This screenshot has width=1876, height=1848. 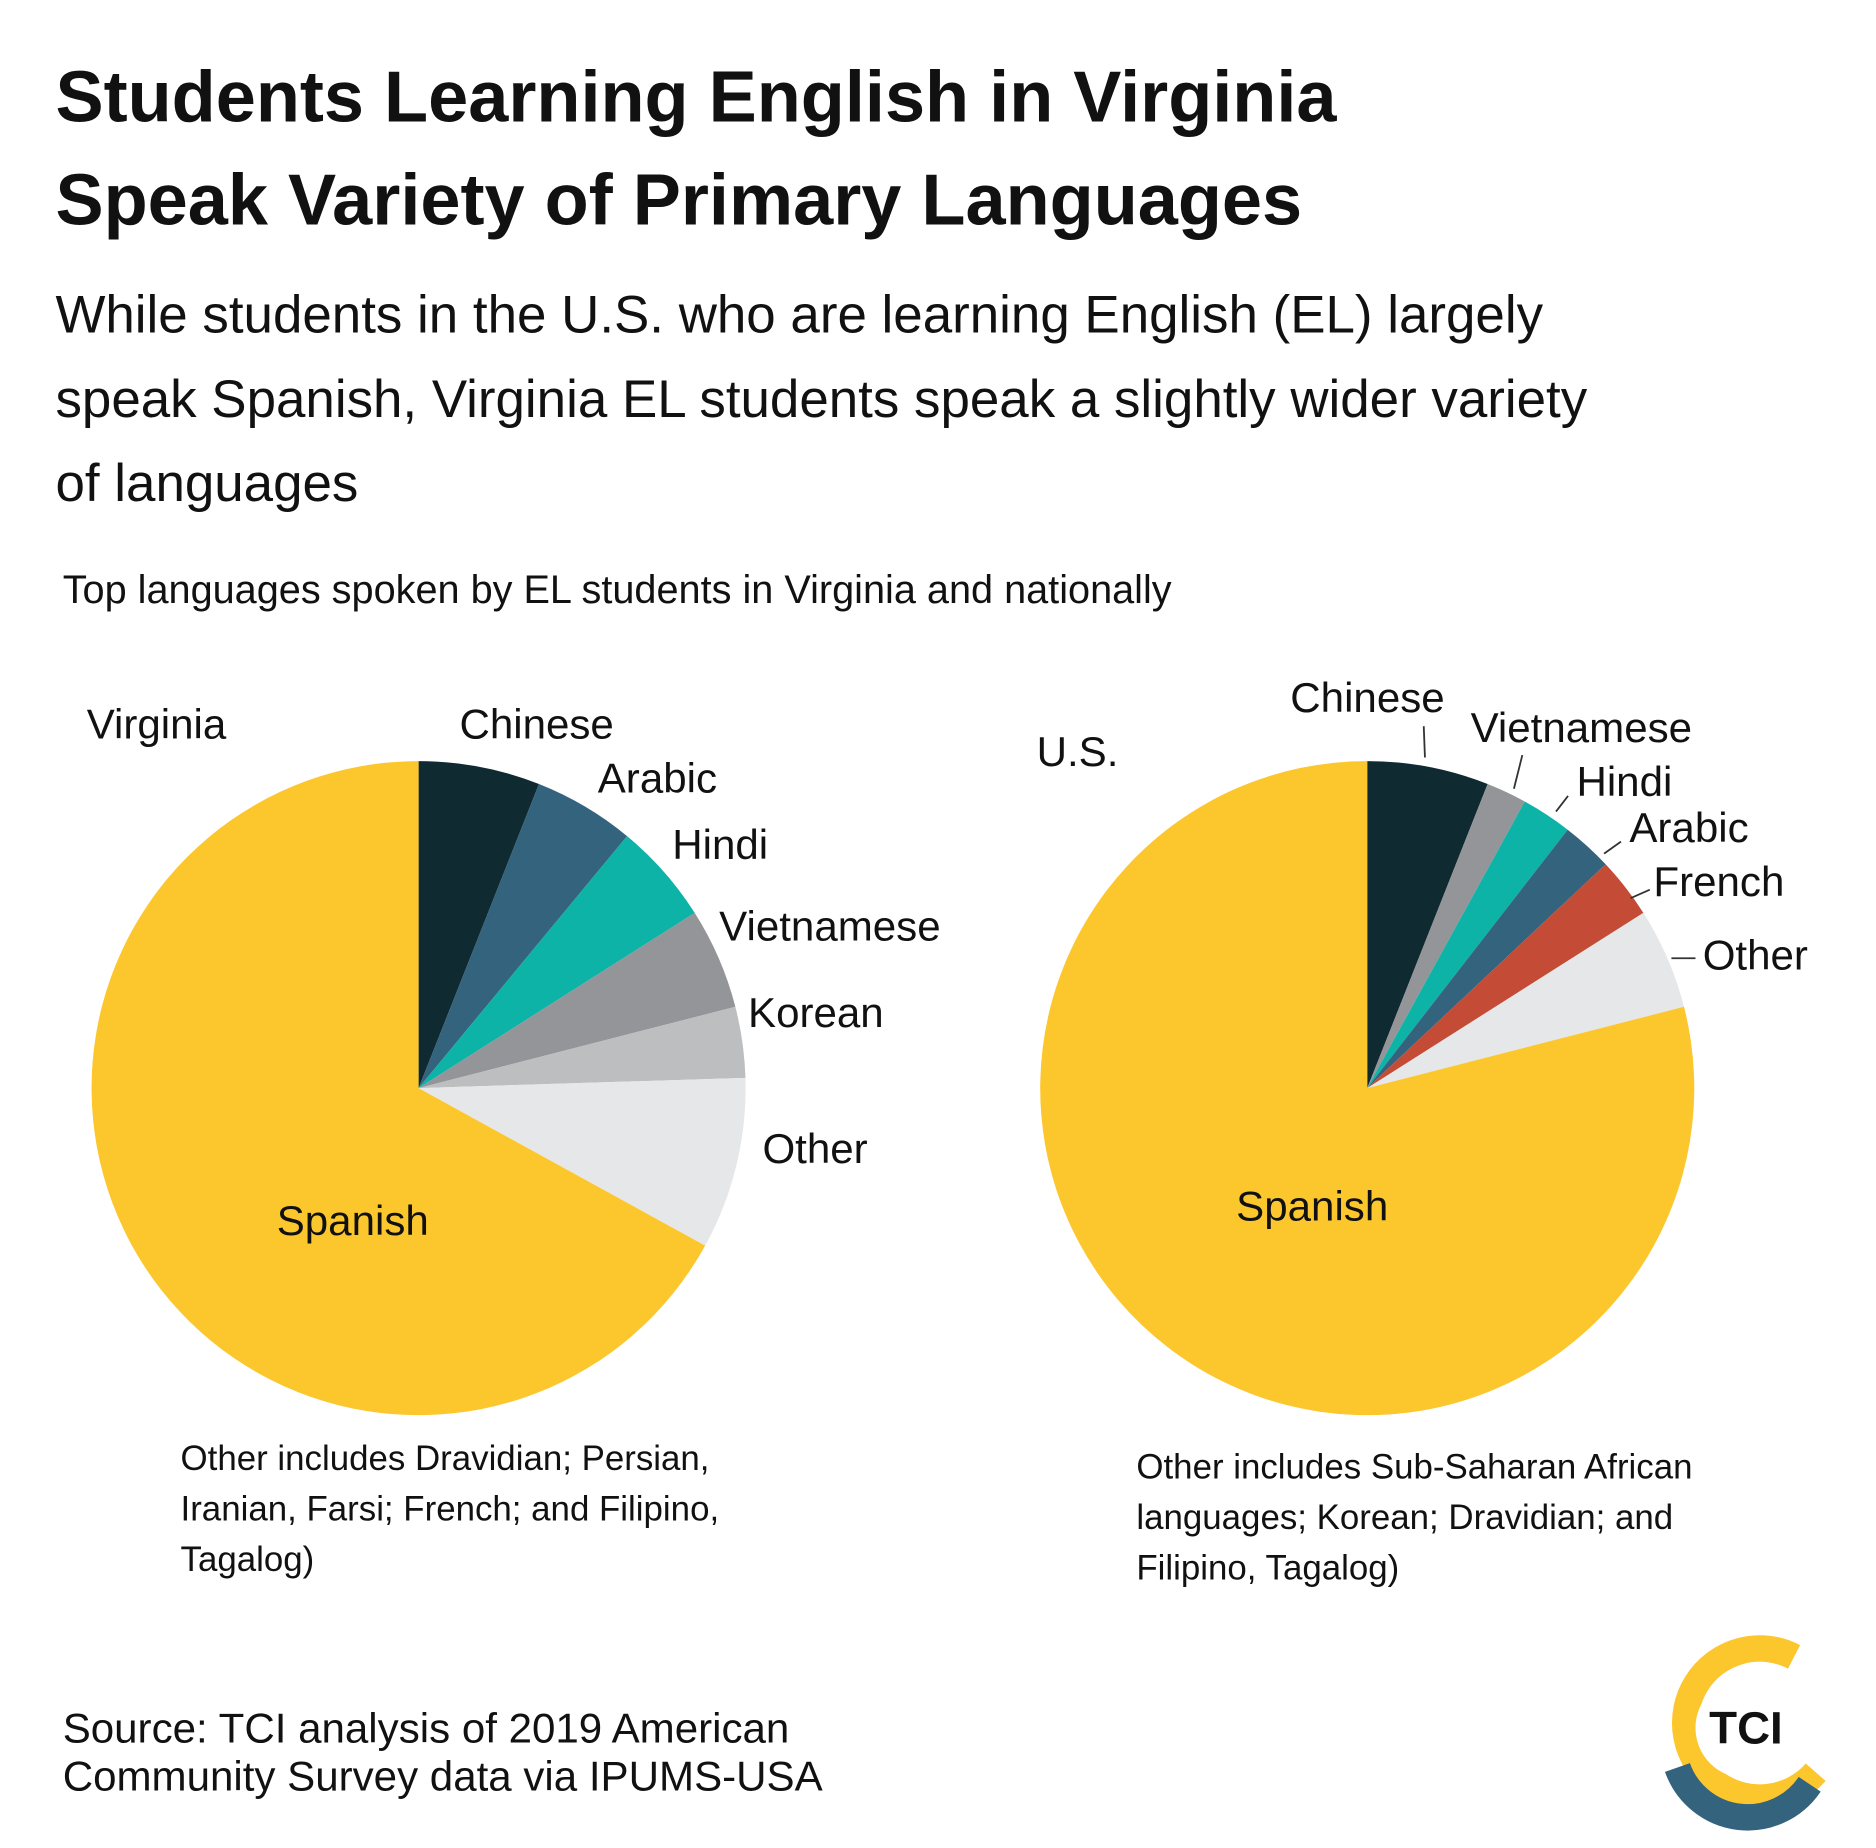 What do you see at coordinates (1267, 1567) in the screenshot?
I see `pie-note: Filipino, Tagalog)` at bounding box center [1267, 1567].